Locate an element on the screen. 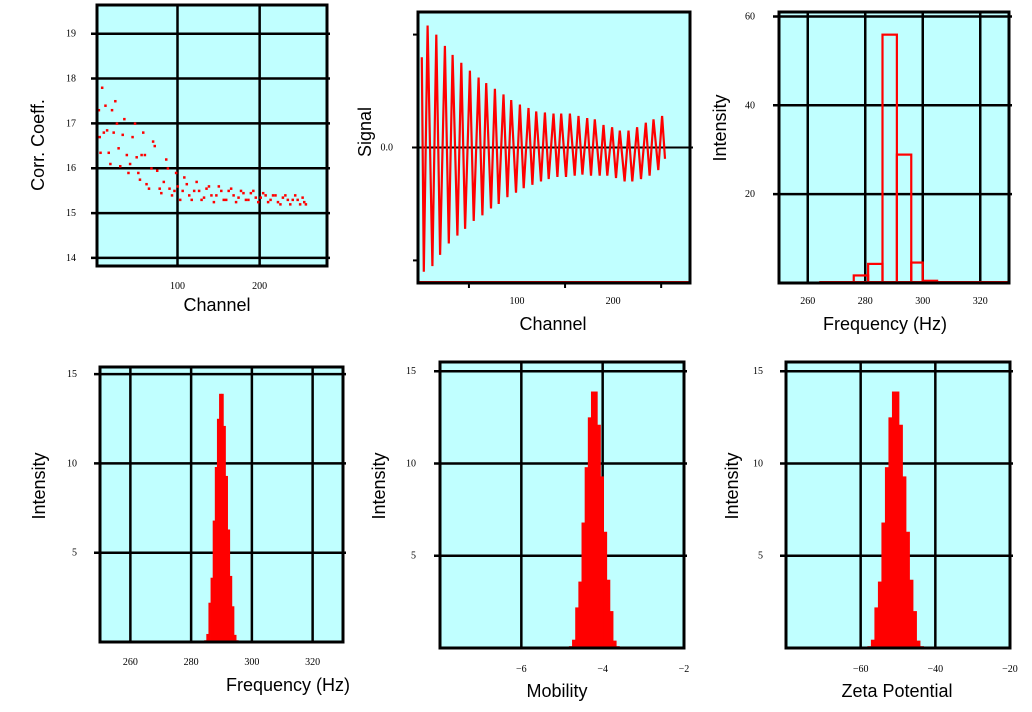  x-tick-label: −2 is located at coordinates (684, 669).